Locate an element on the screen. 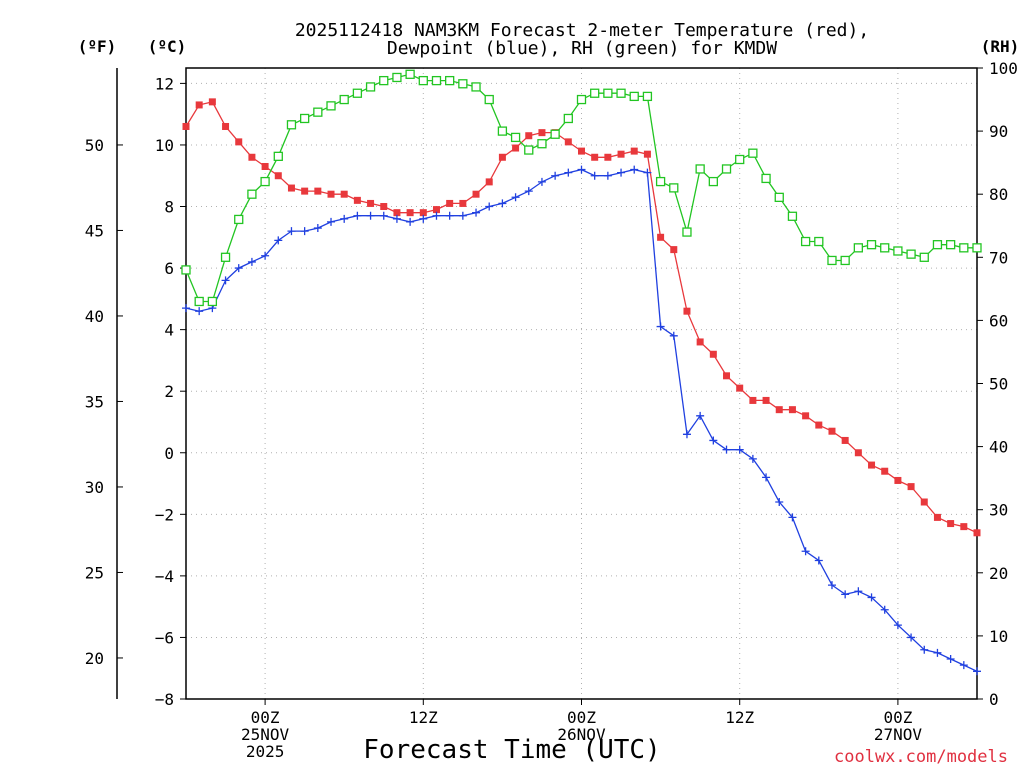 This screenshot has width=1024, height=768. chart-title-line2: Dewpoint (blue), RH (green) for KMDW is located at coordinates (582, 48).